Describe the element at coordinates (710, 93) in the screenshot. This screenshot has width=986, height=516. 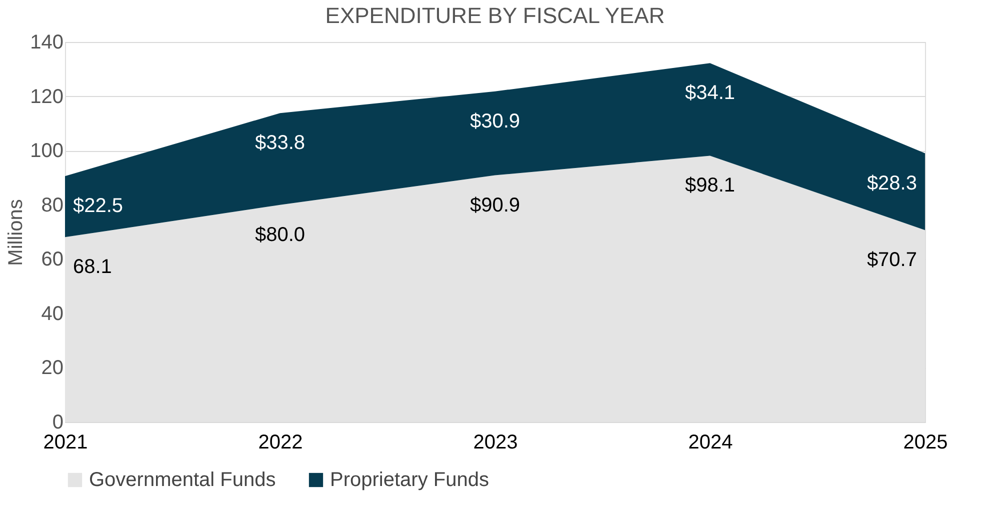
I see `data-label: $34.1` at that location.